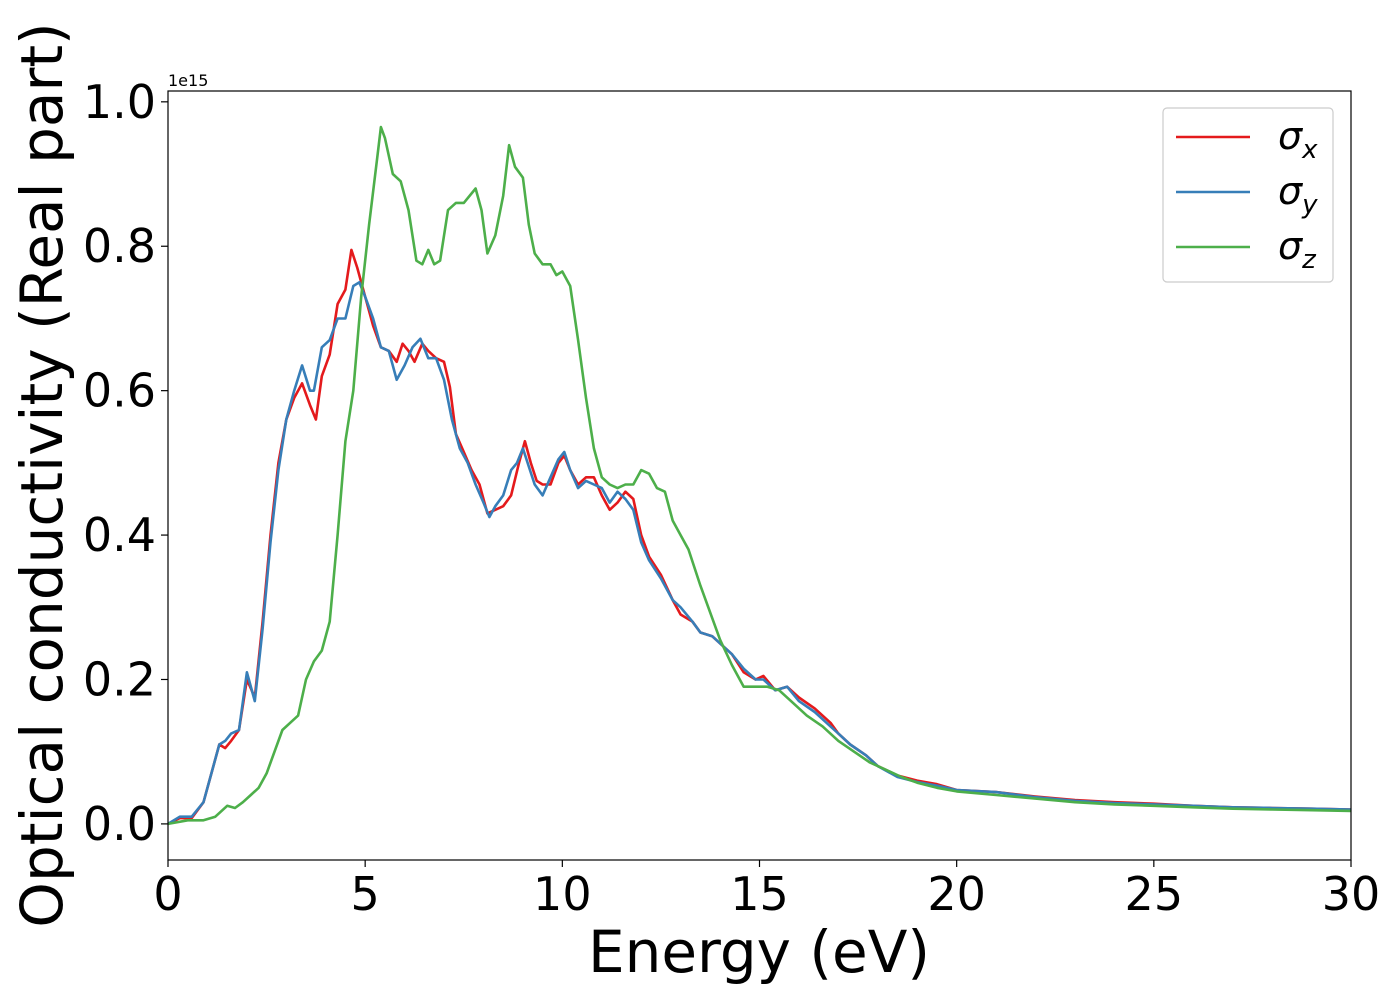 The width and height of the screenshot is (1400, 1000). Describe the element at coordinates (42, 474) in the screenshot. I see `y-axis-label: Optical conductivity (Real part)` at that location.